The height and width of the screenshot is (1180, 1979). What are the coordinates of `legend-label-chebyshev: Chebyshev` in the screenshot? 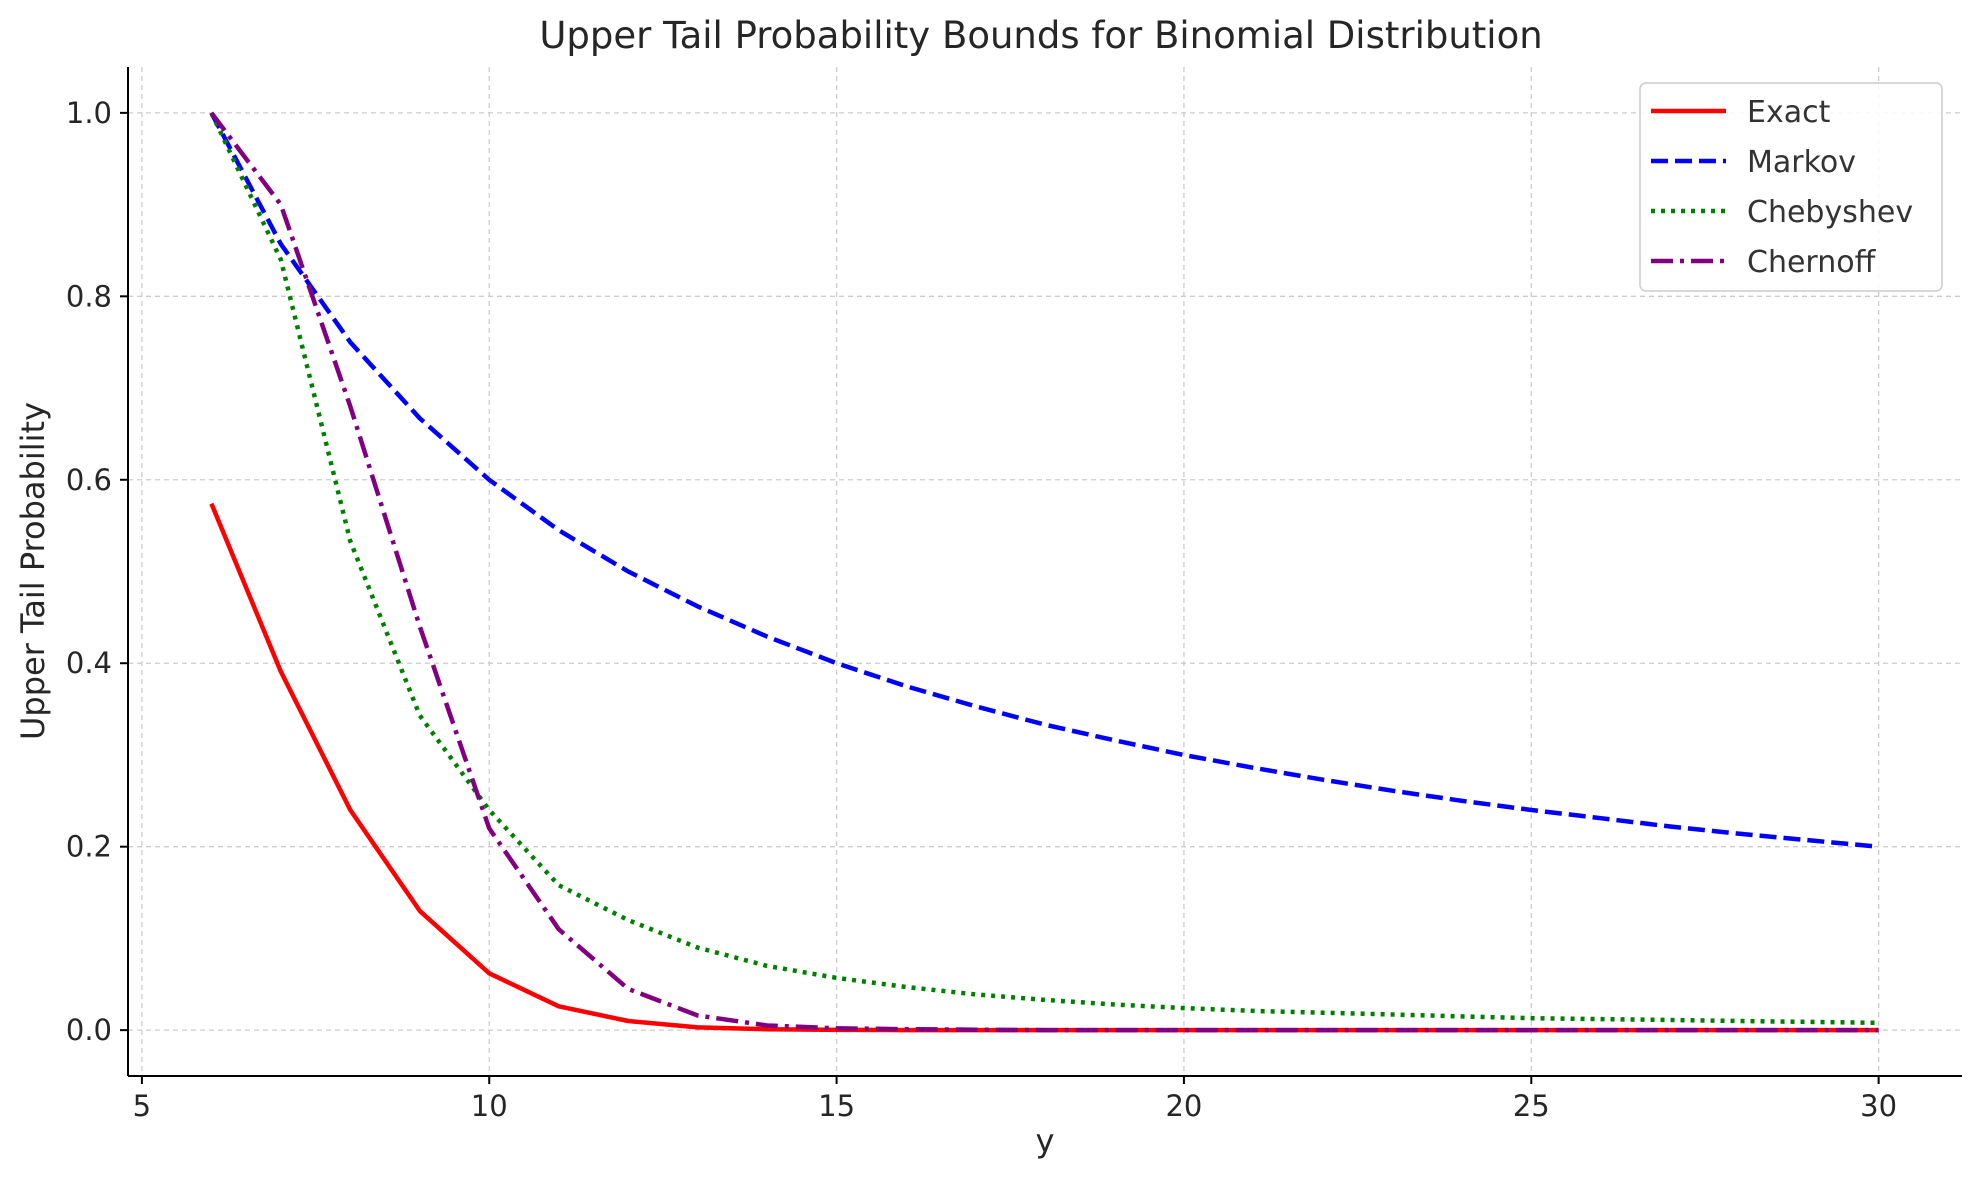 It's located at (1830, 212).